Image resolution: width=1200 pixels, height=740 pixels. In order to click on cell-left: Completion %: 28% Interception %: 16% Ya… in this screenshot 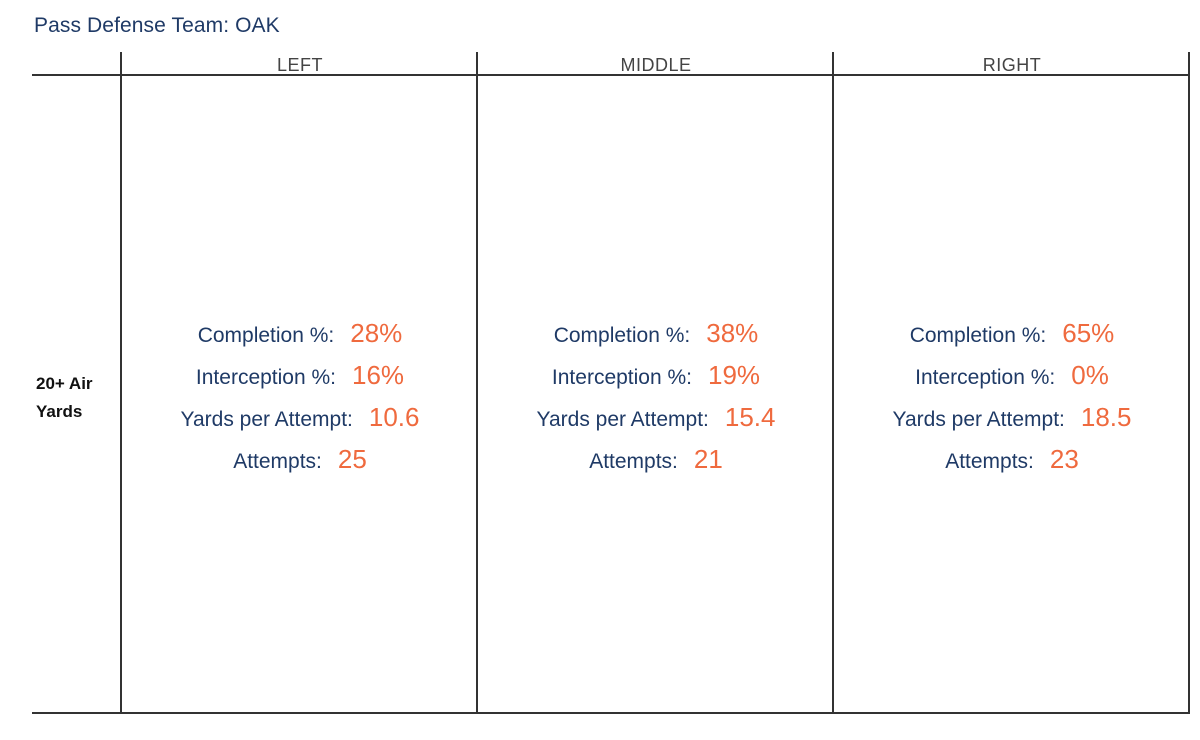, I will do `click(300, 402)`.